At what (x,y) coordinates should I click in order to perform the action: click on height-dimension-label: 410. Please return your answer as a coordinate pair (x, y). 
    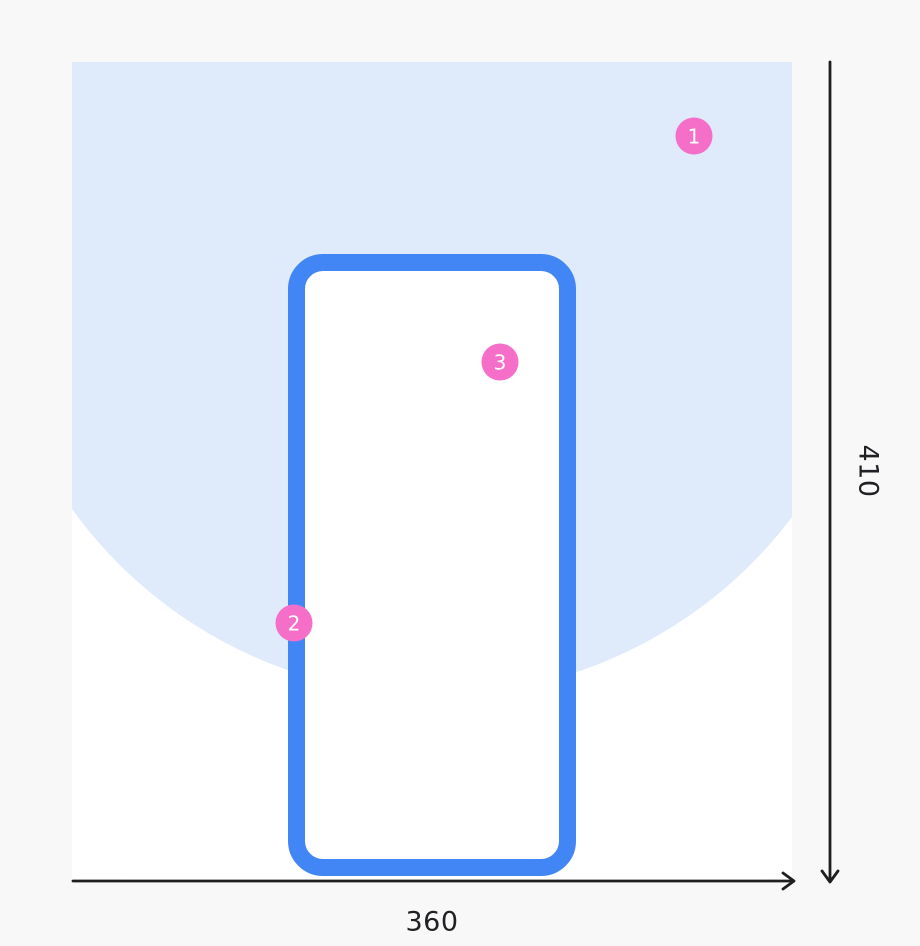
    Looking at the image, I should click on (868, 471).